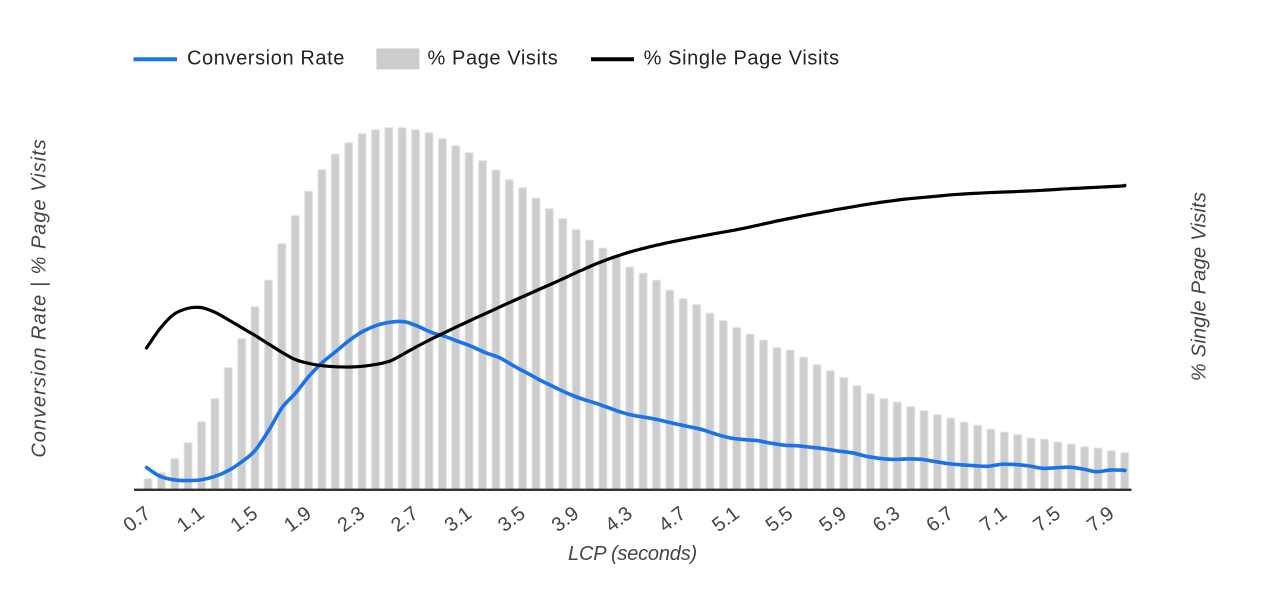 The width and height of the screenshot is (1264, 615). I want to click on svg-text: % Page Visits, so click(493, 59).